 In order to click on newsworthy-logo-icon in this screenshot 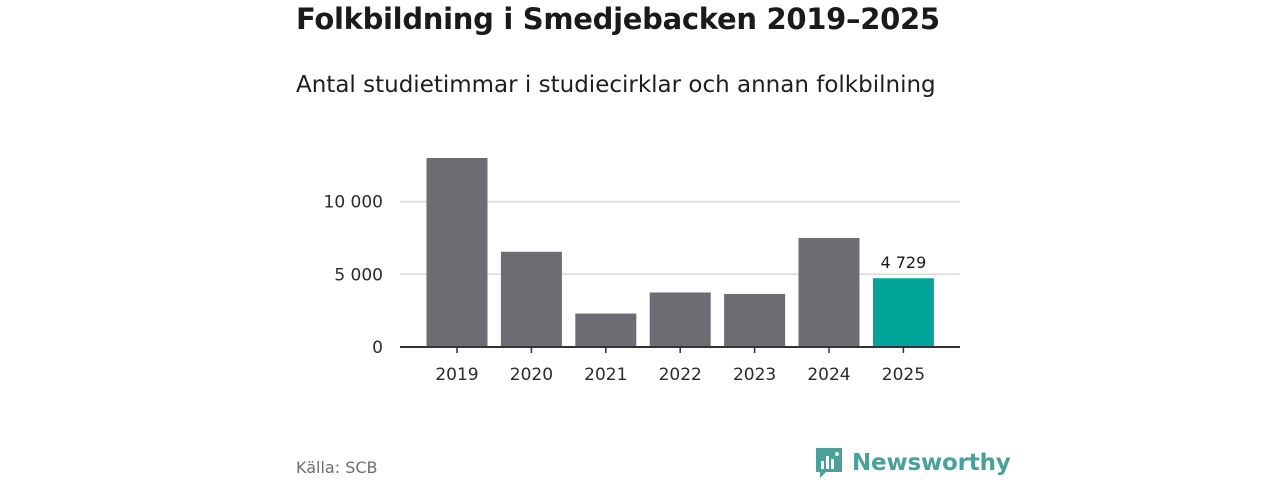, I will do `click(829, 463)`.